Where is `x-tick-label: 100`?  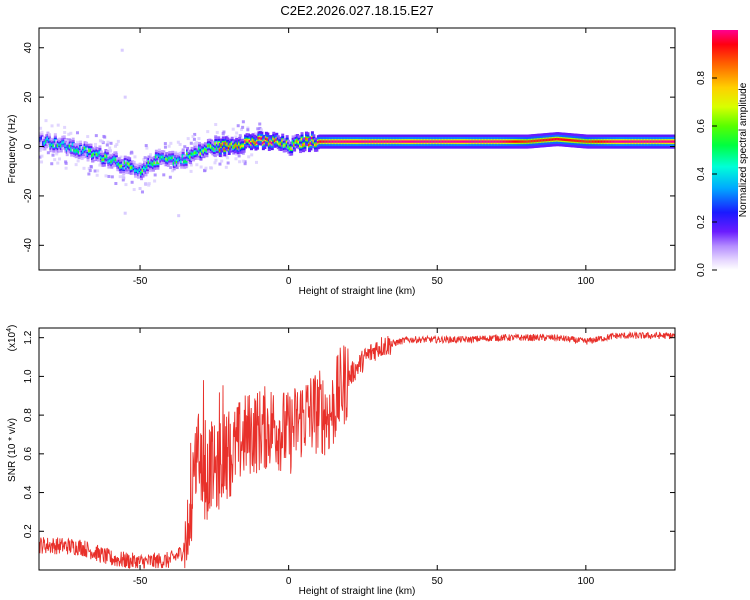
x-tick-label: 100 is located at coordinates (585, 581).